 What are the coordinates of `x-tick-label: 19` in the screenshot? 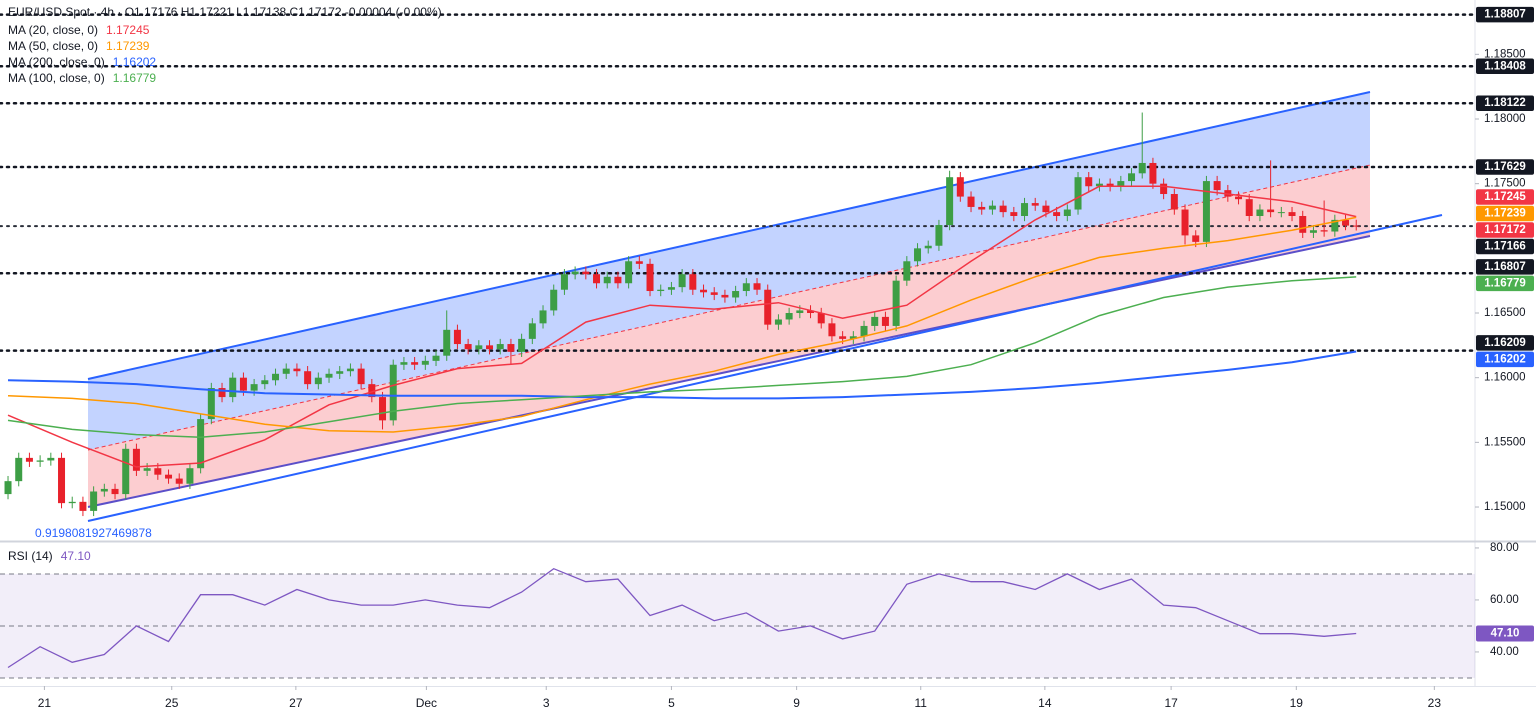 It's located at (1297, 703).